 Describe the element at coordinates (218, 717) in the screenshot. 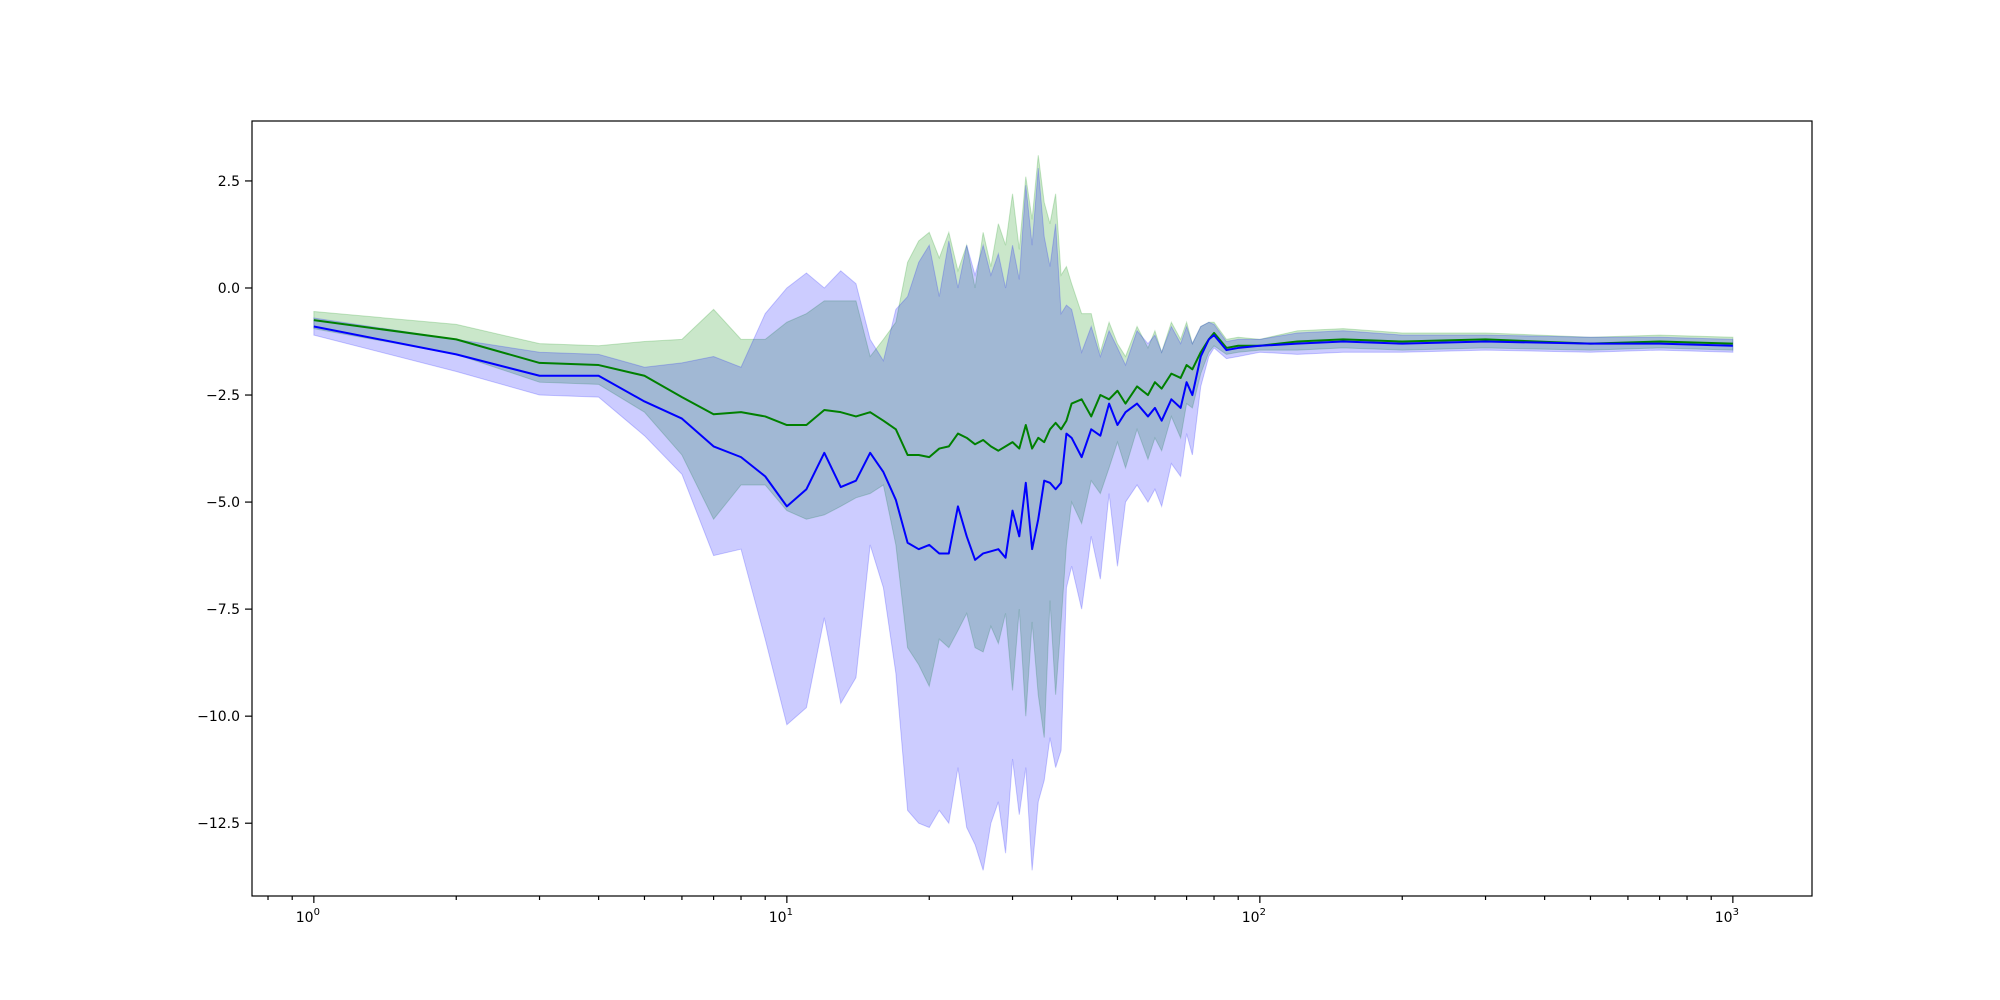

I see `y-tick-label: −10.0` at that location.